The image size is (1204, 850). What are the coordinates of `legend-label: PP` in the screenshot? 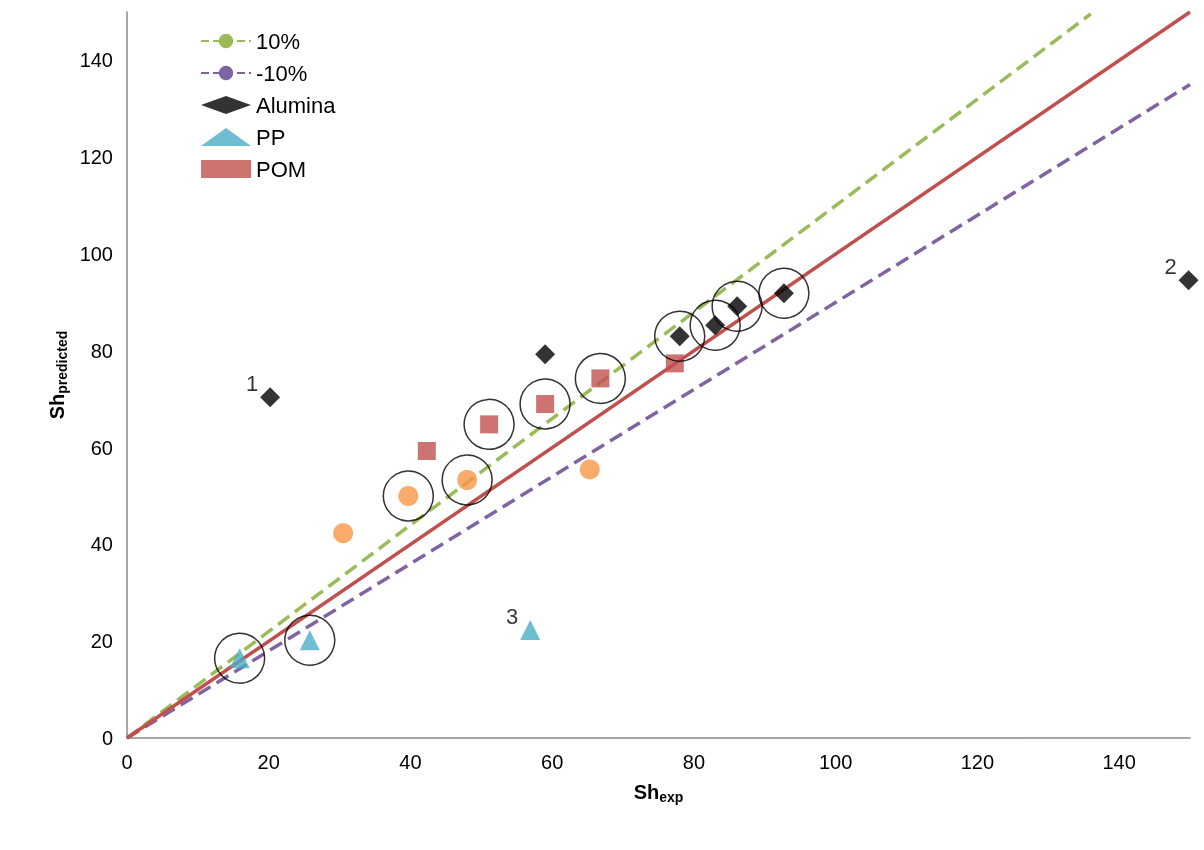 It's located at (271, 137).